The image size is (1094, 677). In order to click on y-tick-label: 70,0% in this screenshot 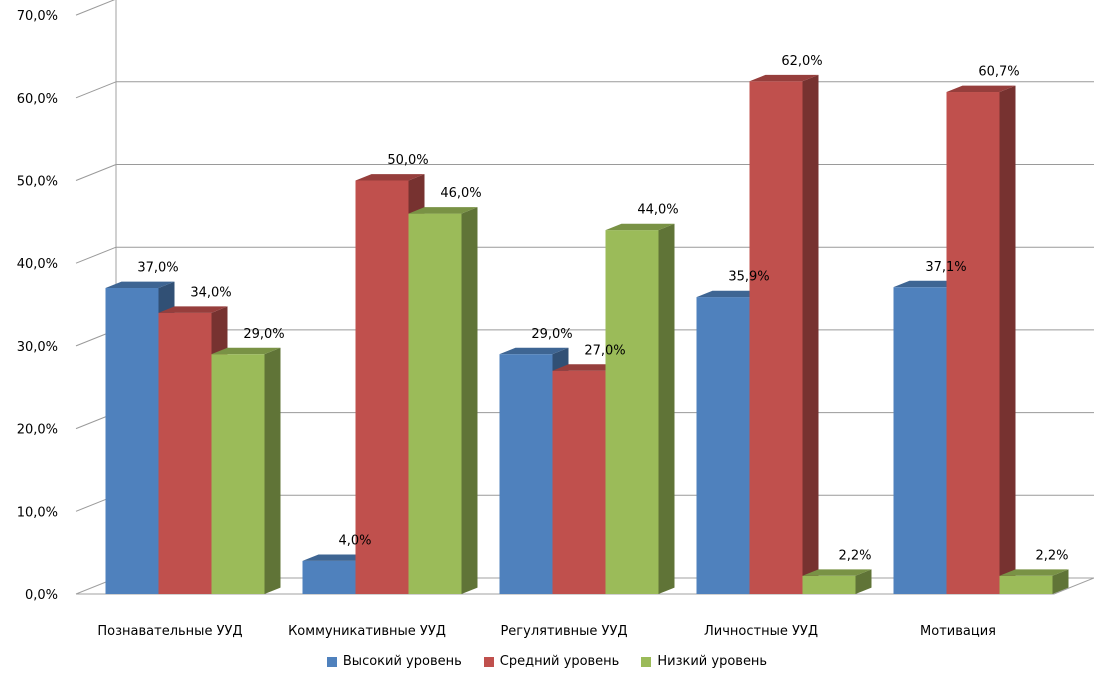, I will do `click(37, 16)`.